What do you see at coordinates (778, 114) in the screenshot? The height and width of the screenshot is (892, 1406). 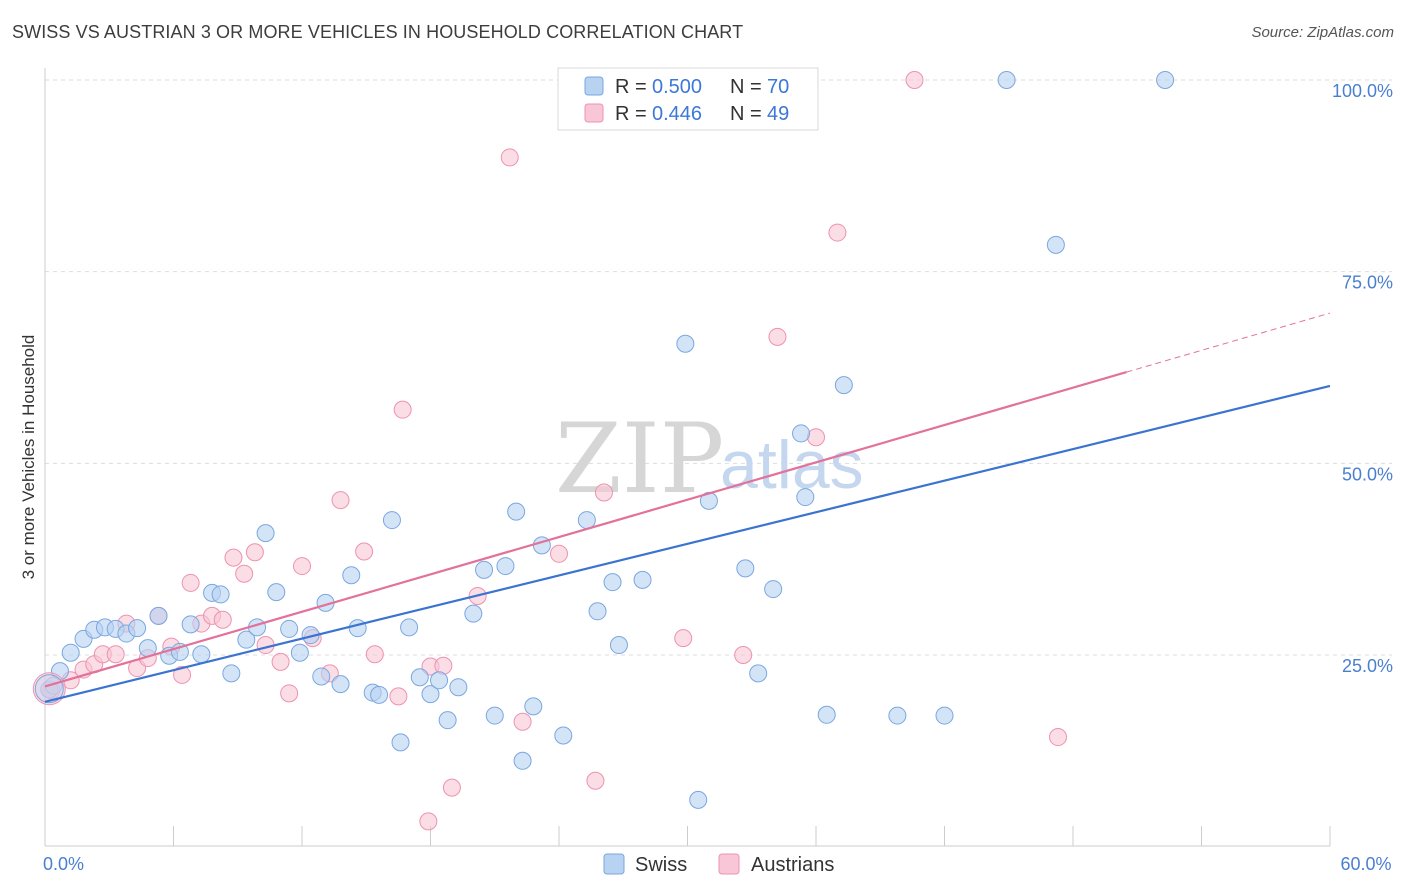 I see `legend-austrians-n-value: 49` at bounding box center [778, 114].